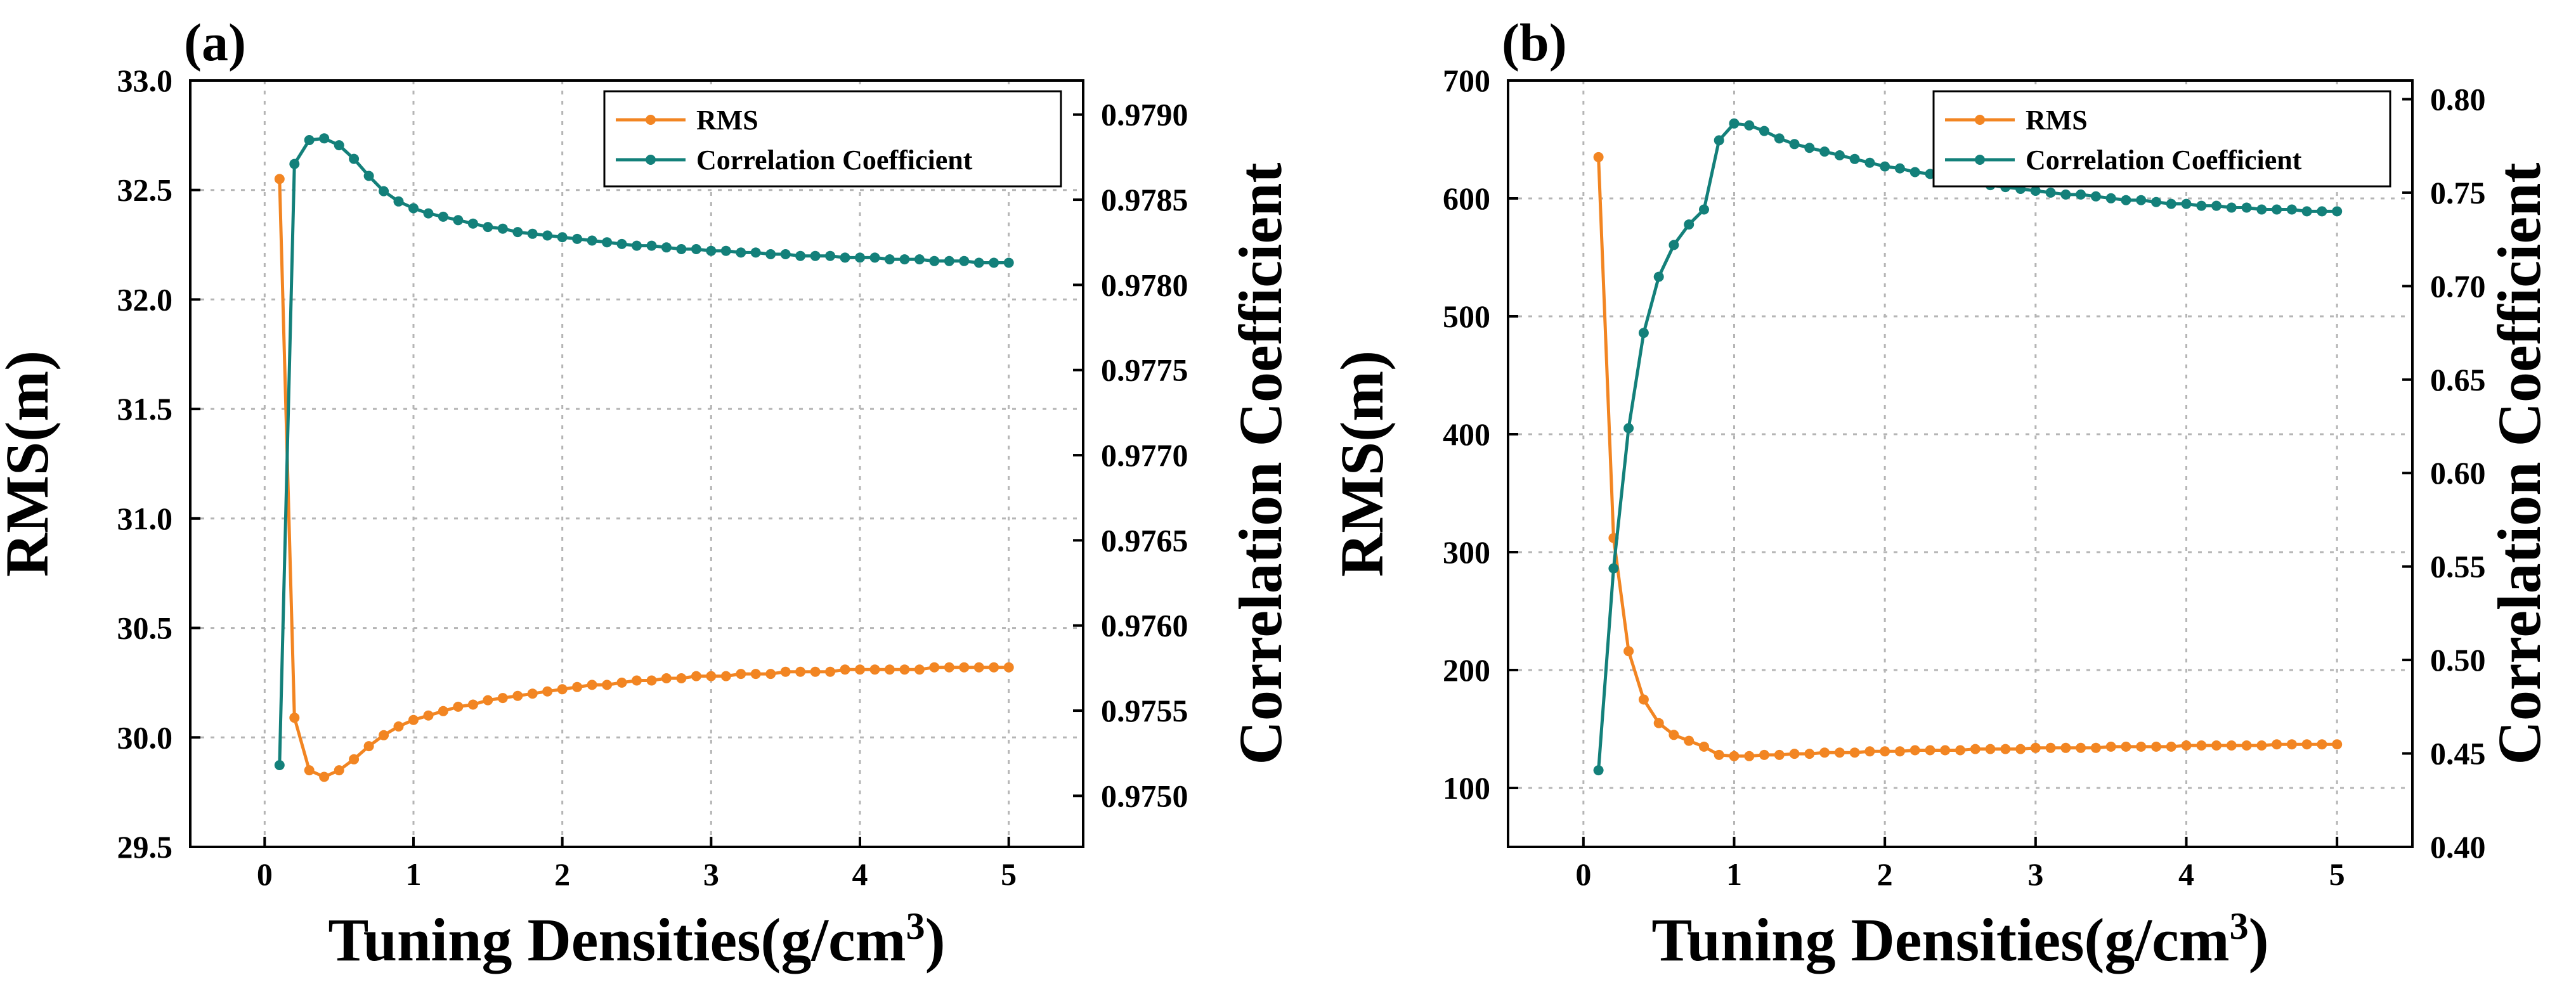 This screenshot has width=2576, height=987. What do you see at coordinates (1144, 370) in the screenshot?
I see `y-right-tick-label: 0.9775` at bounding box center [1144, 370].